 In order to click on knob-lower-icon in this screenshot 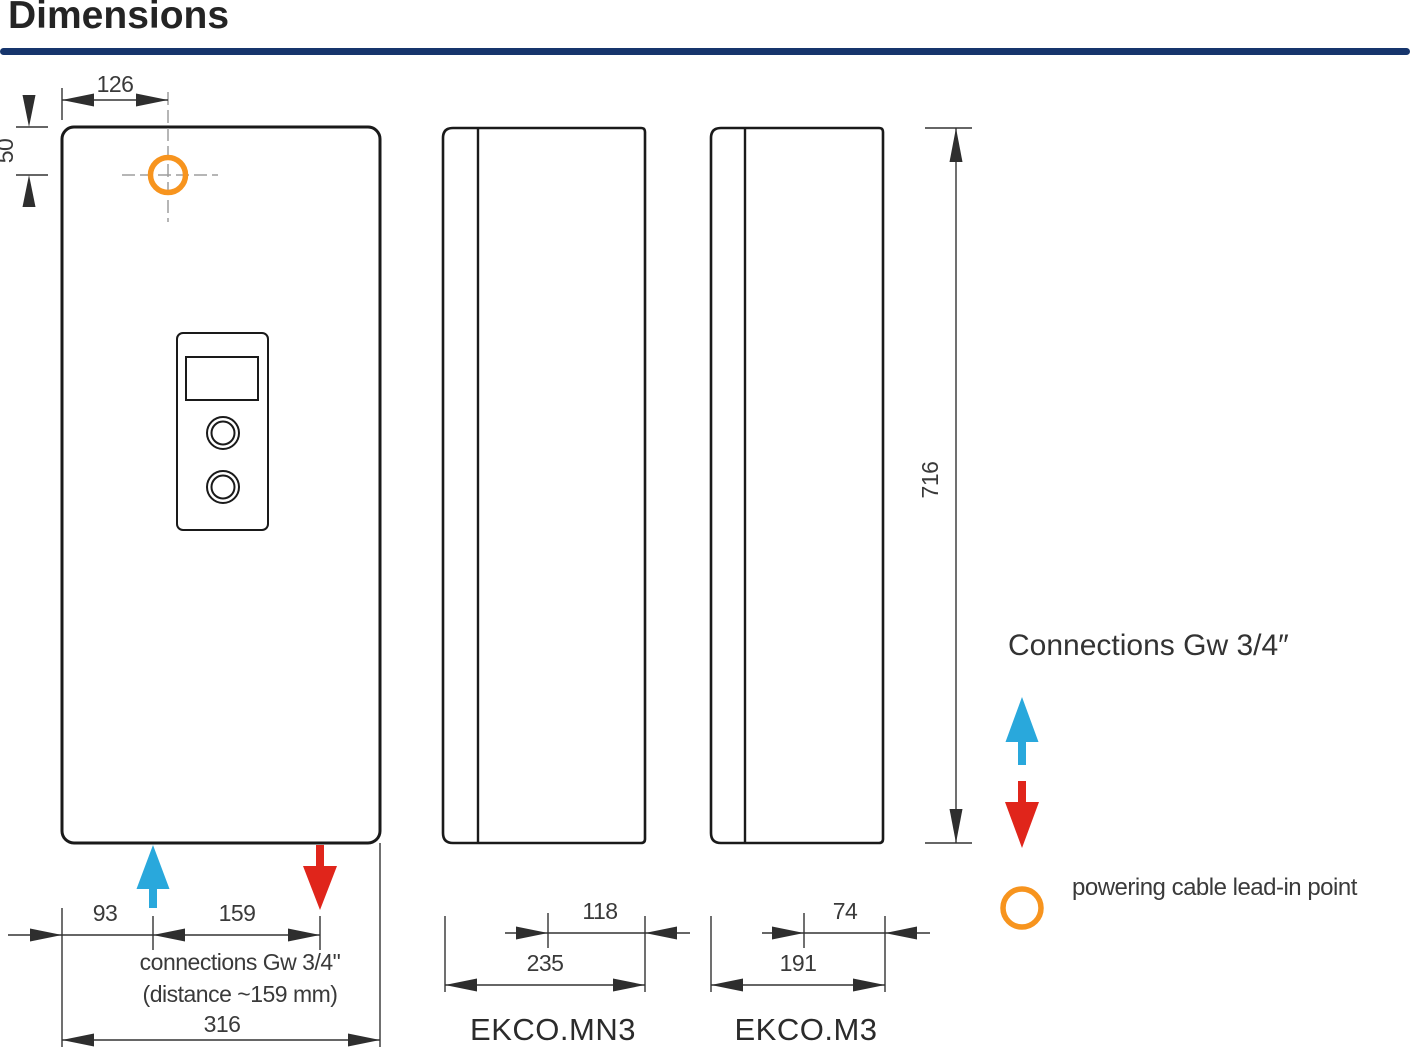, I will do `click(223, 487)`.